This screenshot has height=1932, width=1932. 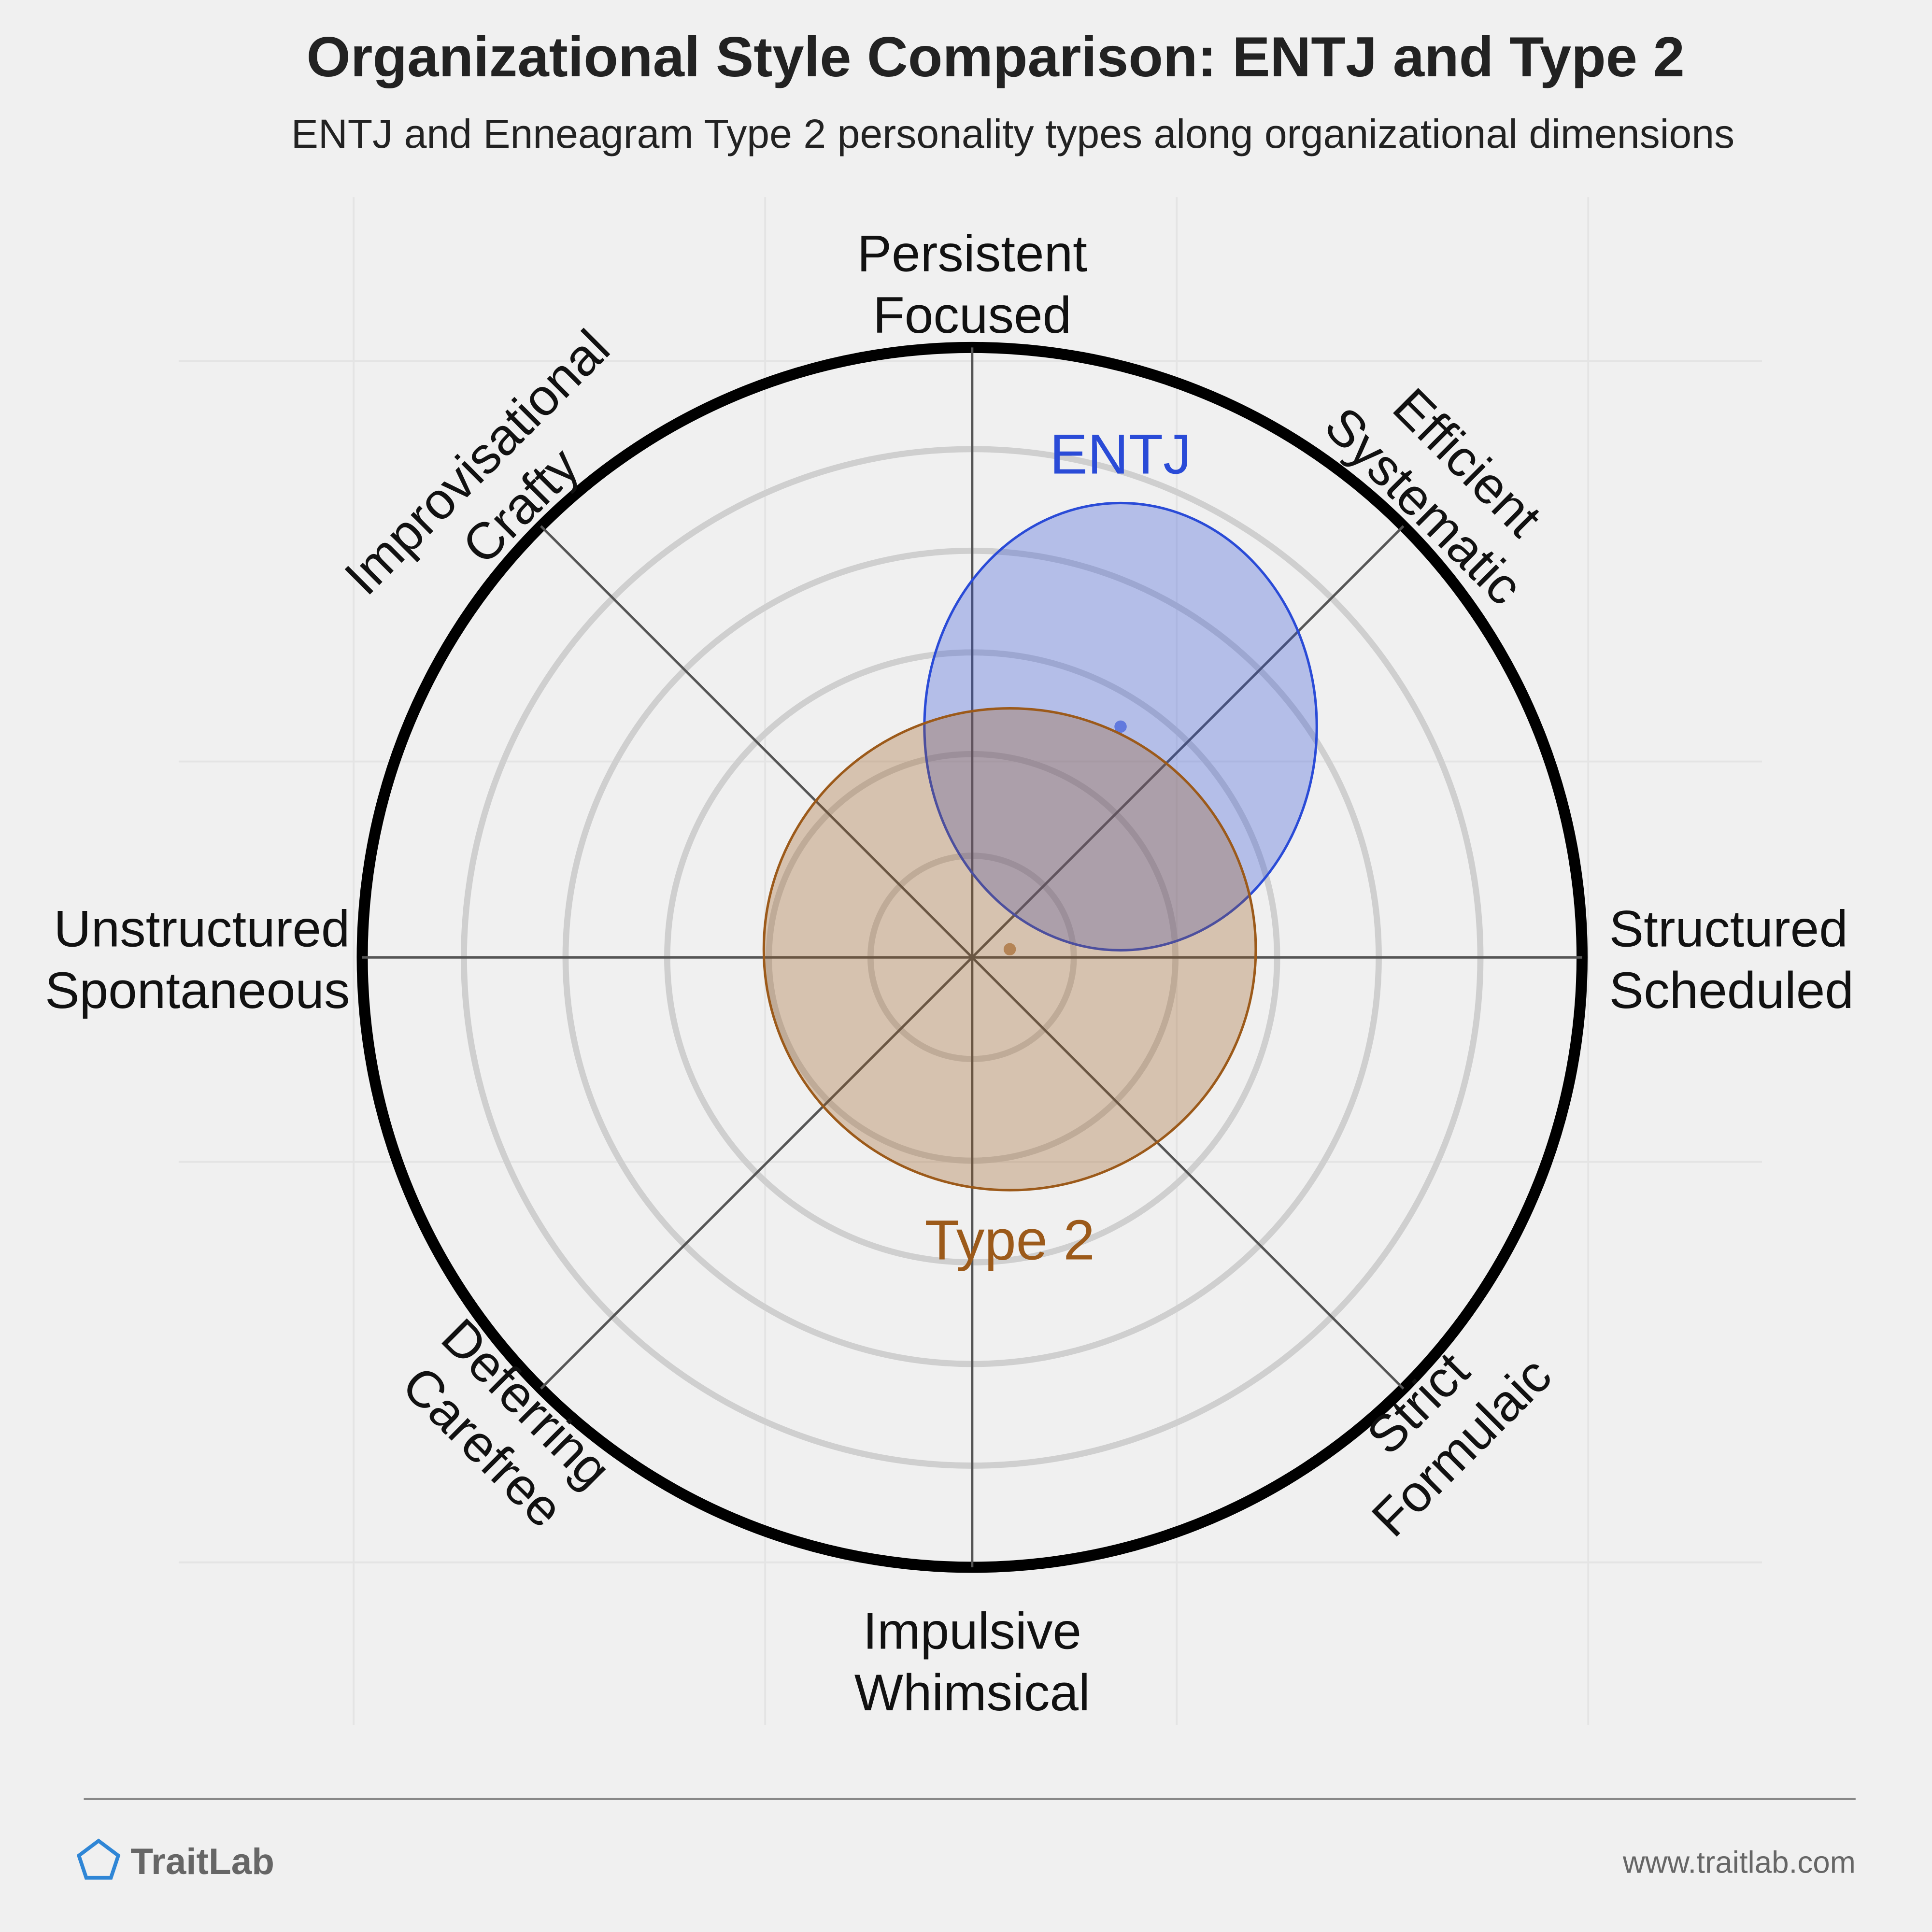 I want to click on footer-url: www.traitlab.com, so click(x=1739, y=1862).